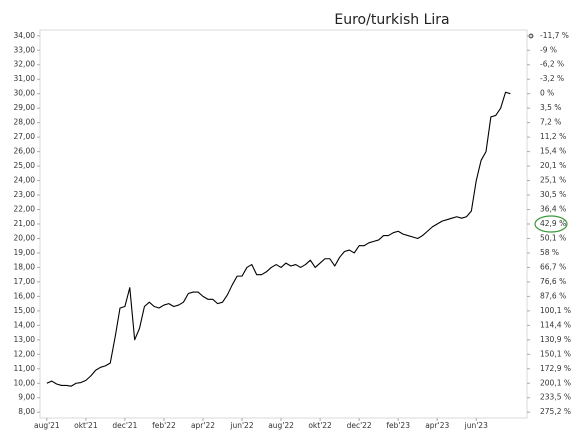 This screenshot has height=440, width=573. I want to click on y2-tick-label: 233,5 %, so click(555, 397).